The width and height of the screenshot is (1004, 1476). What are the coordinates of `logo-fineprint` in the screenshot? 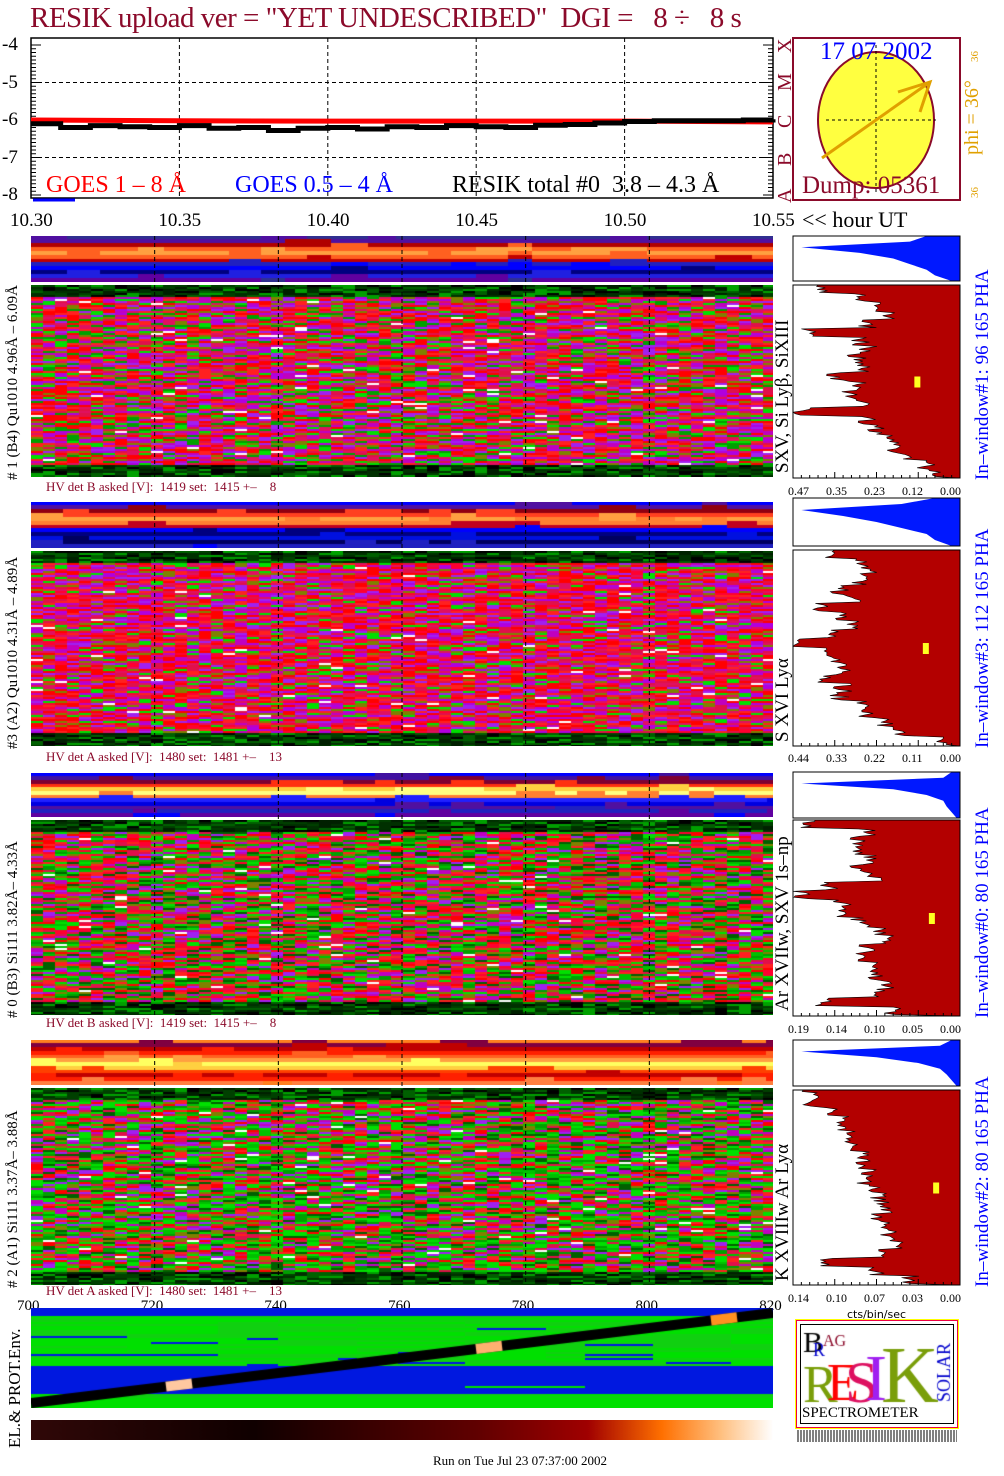 It's located at (877, 1436).